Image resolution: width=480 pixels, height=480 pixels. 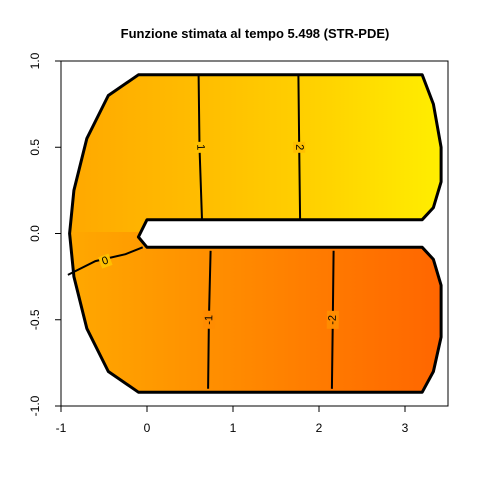 I want to click on contour-label: 1, so click(x=200, y=147).